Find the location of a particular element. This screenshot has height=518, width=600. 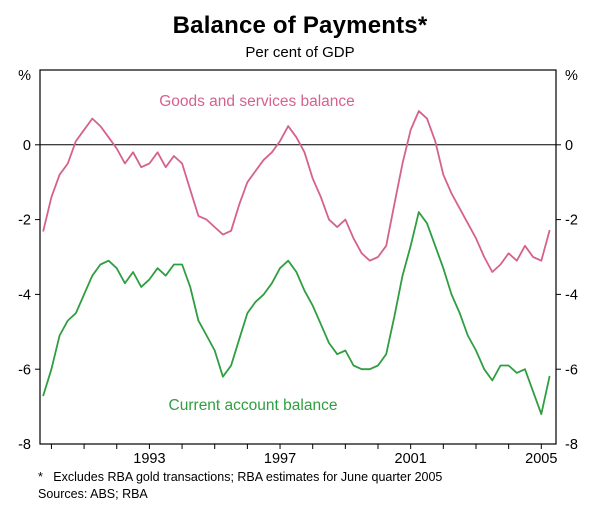

x-axis-label: 2005 is located at coordinates (541, 459).